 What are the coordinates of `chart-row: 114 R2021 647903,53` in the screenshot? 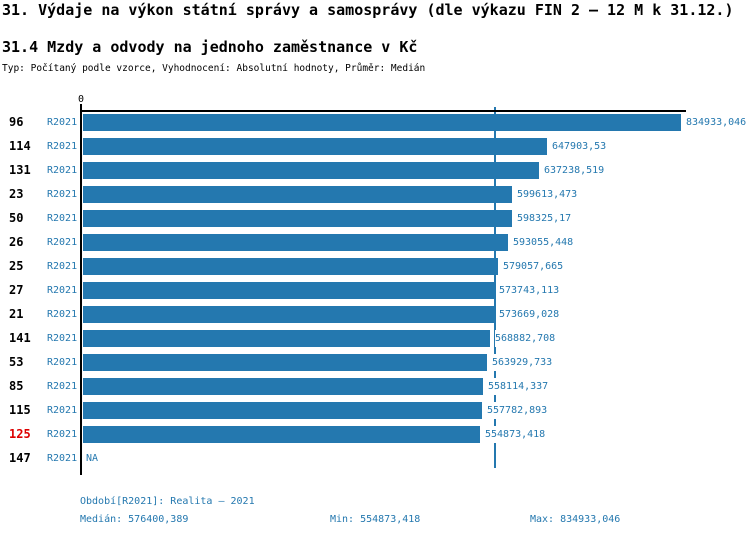 It's located at (375, 146).